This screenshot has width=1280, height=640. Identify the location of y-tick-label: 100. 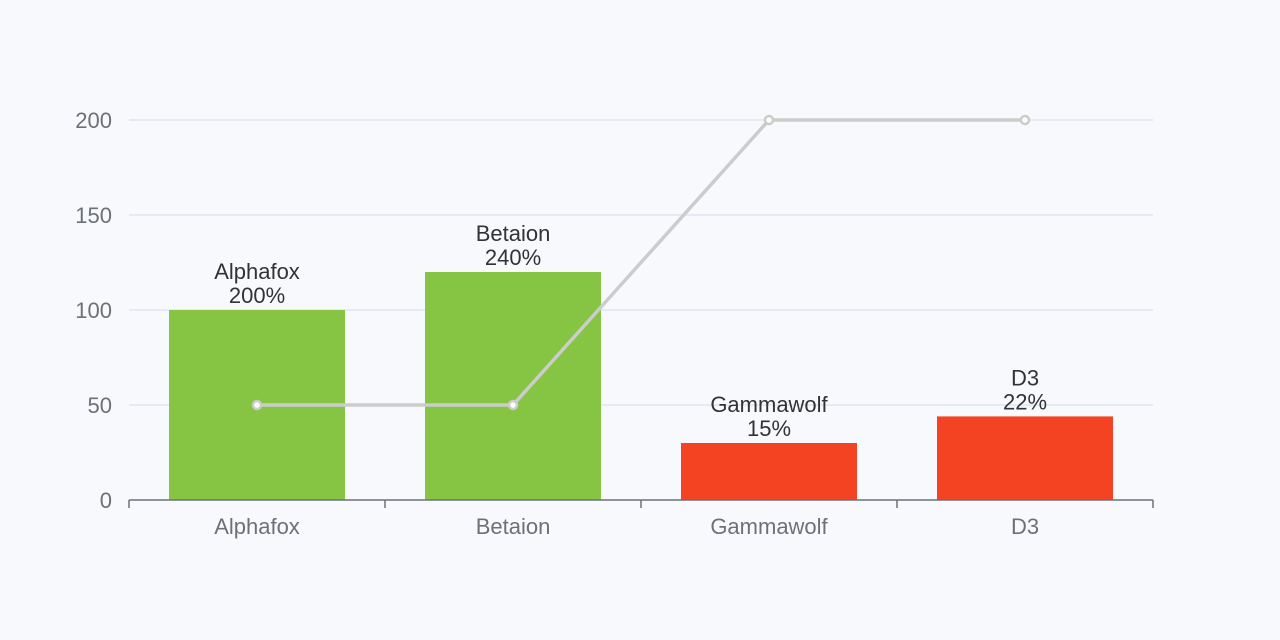
(93, 310).